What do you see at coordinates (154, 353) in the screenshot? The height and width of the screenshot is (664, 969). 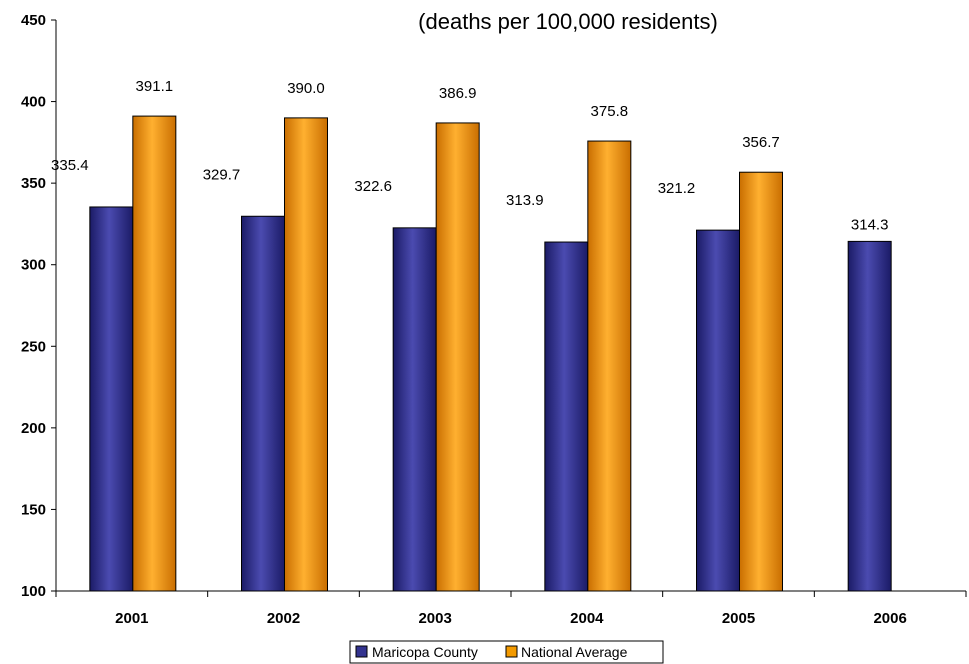 I see `bar-national-average-2001` at bounding box center [154, 353].